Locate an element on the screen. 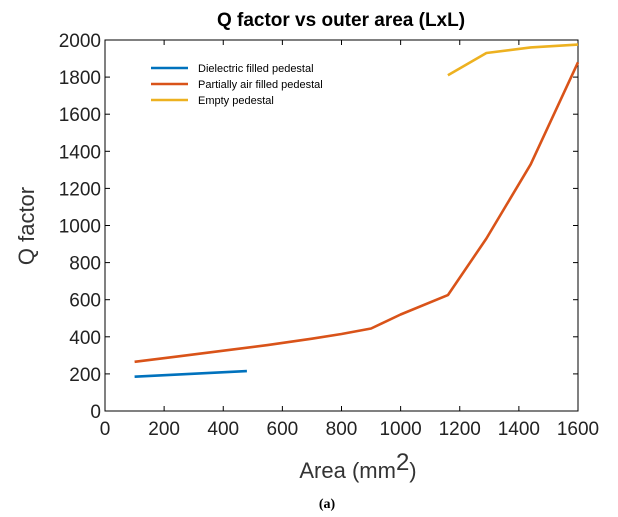  x-axis-label: Area (mm2) is located at coordinates (357, 466).